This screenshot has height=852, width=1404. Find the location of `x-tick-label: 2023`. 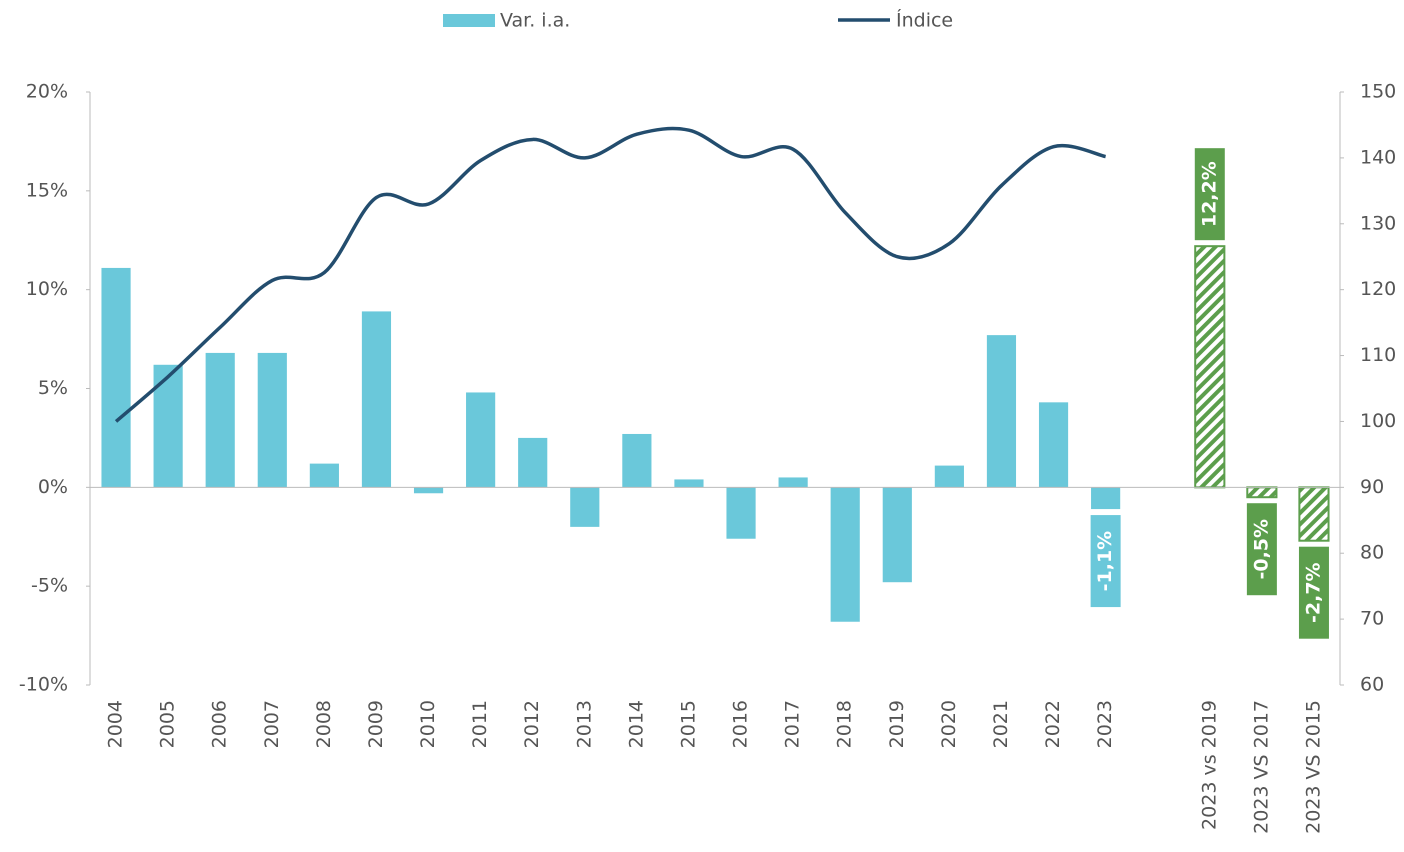

x-tick-label: 2023 is located at coordinates (1105, 724).